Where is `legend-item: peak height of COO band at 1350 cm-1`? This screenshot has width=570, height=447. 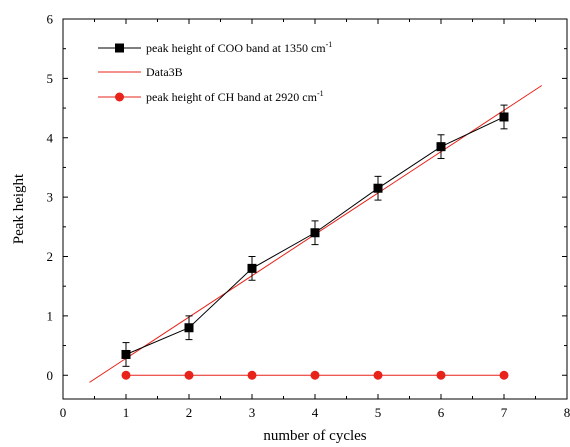 legend-item: peak height of COO band at 1350 cm-1 is located at coordinates (215, 47).